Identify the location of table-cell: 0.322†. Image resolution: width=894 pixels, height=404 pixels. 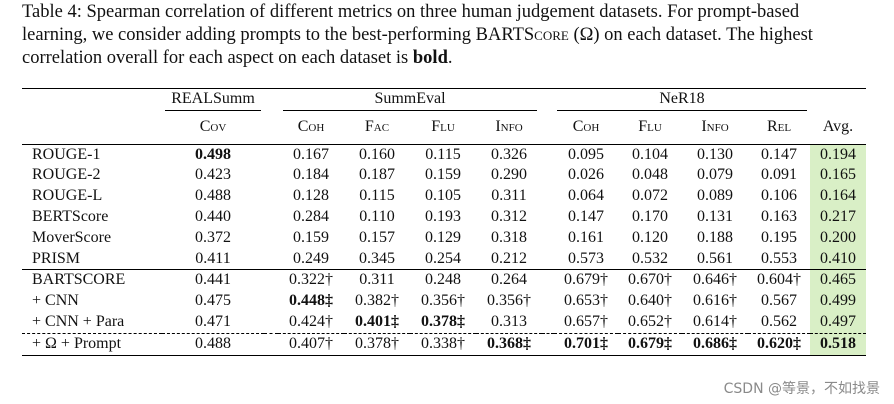
(311, 280).